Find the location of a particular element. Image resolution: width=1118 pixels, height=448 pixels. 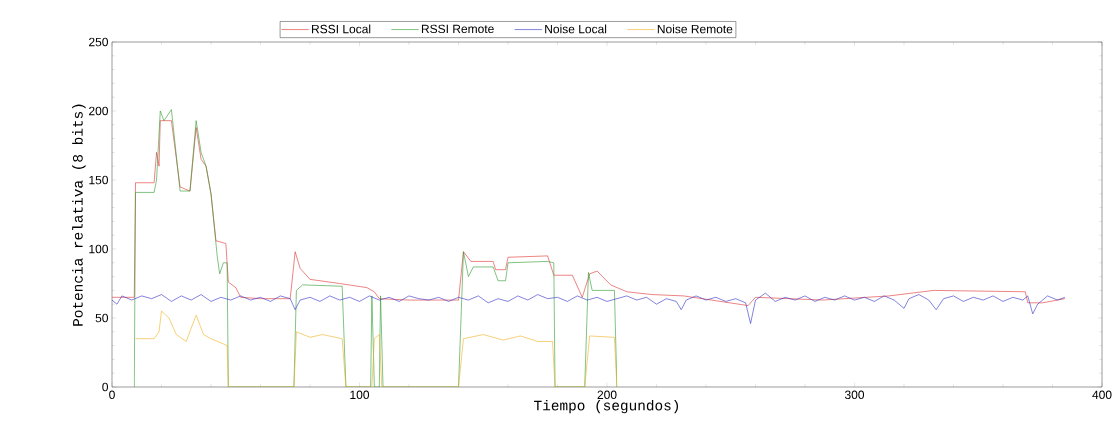

legend-label: RSSI Local is located at coordinates (341, 29).